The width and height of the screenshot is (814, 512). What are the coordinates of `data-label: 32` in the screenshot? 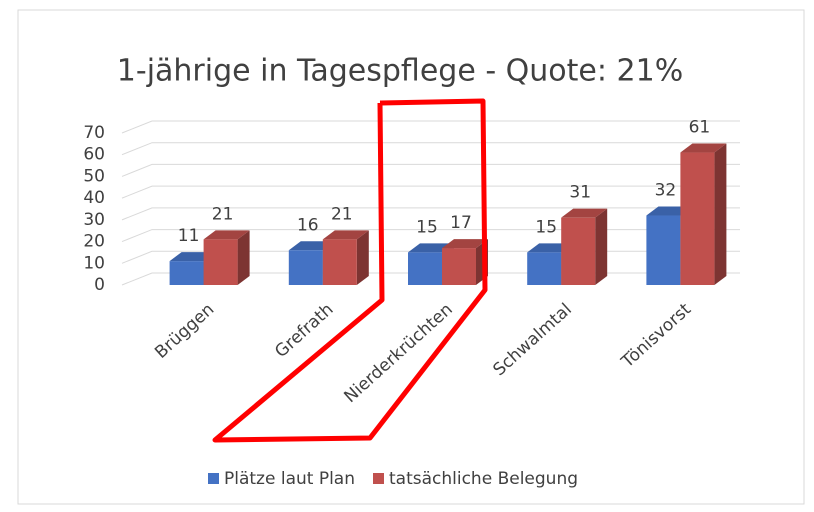 It's located at (666, 191).